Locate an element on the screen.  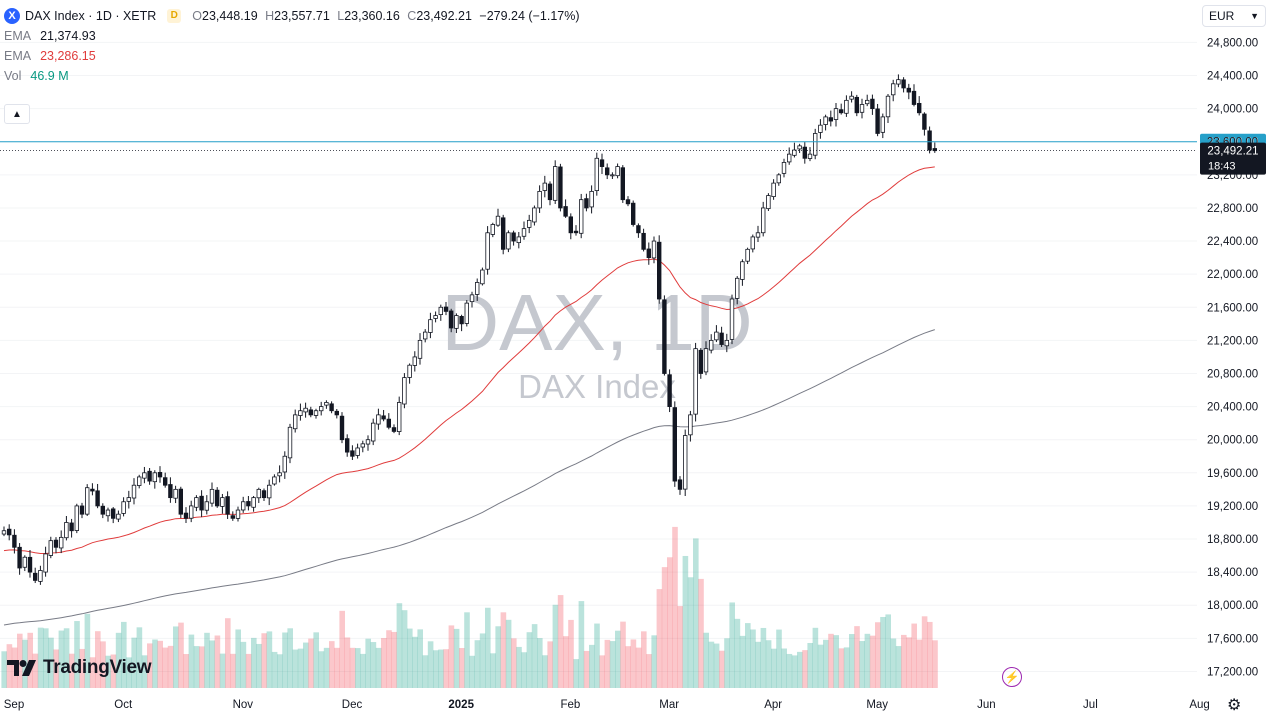
x-tick-label: Mar is located at coordinates (669, 705).